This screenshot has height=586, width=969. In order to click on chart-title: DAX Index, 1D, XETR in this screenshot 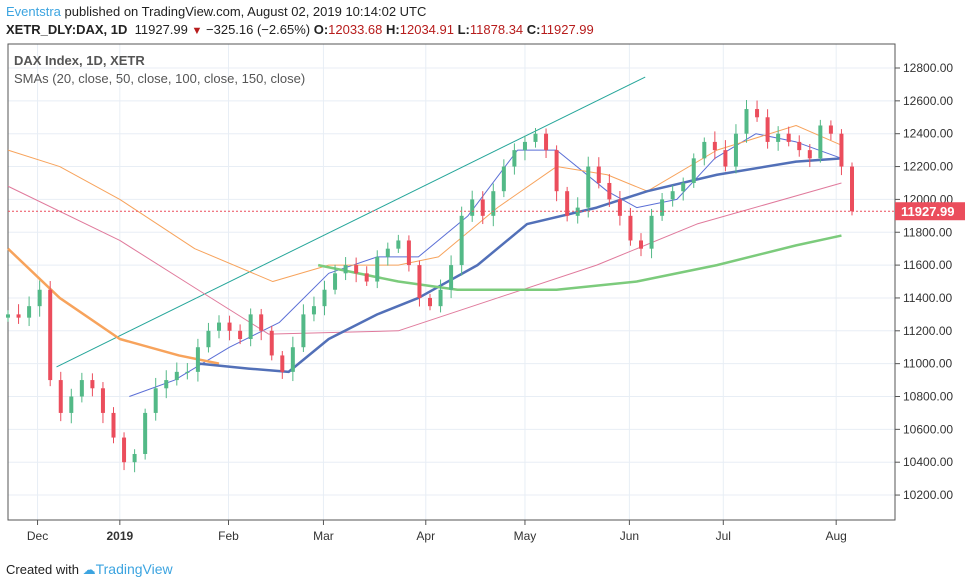, I will do `click(79, 60)`.